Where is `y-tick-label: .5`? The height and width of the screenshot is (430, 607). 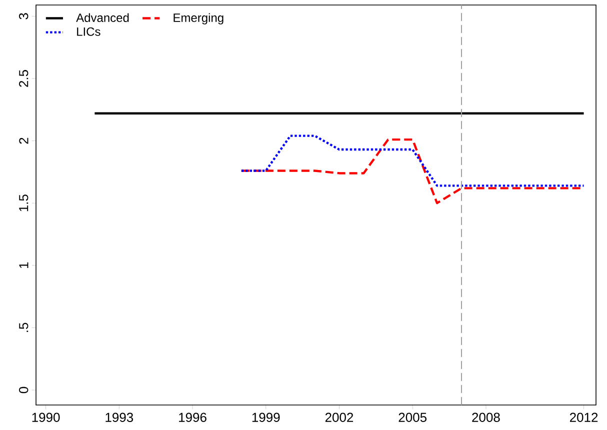
y-tick-label: .5 is located at coordinates (23, 327).